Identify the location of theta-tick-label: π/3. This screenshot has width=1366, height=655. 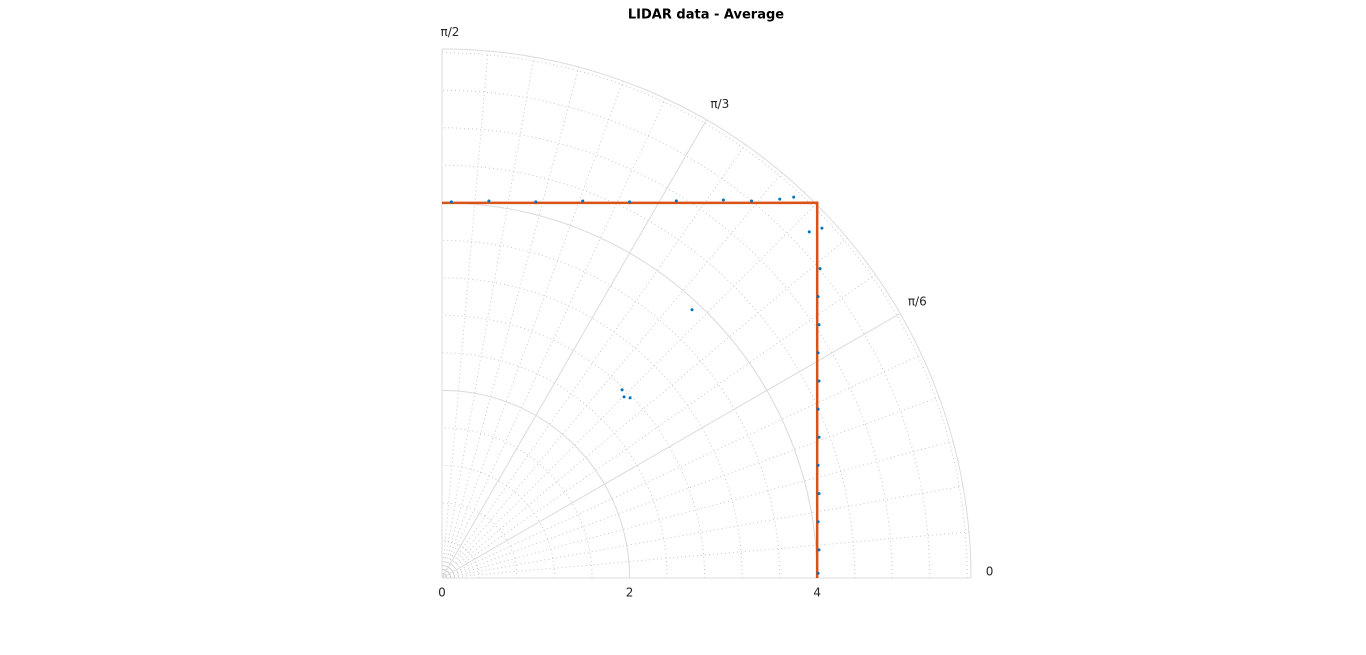
(719, 104).